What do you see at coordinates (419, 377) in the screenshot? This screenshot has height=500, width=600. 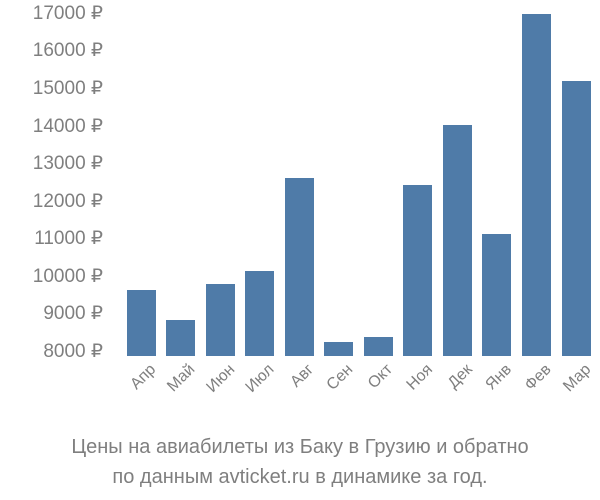 I see `x-tick-label: Ноя` at bounding box center [419, 377].